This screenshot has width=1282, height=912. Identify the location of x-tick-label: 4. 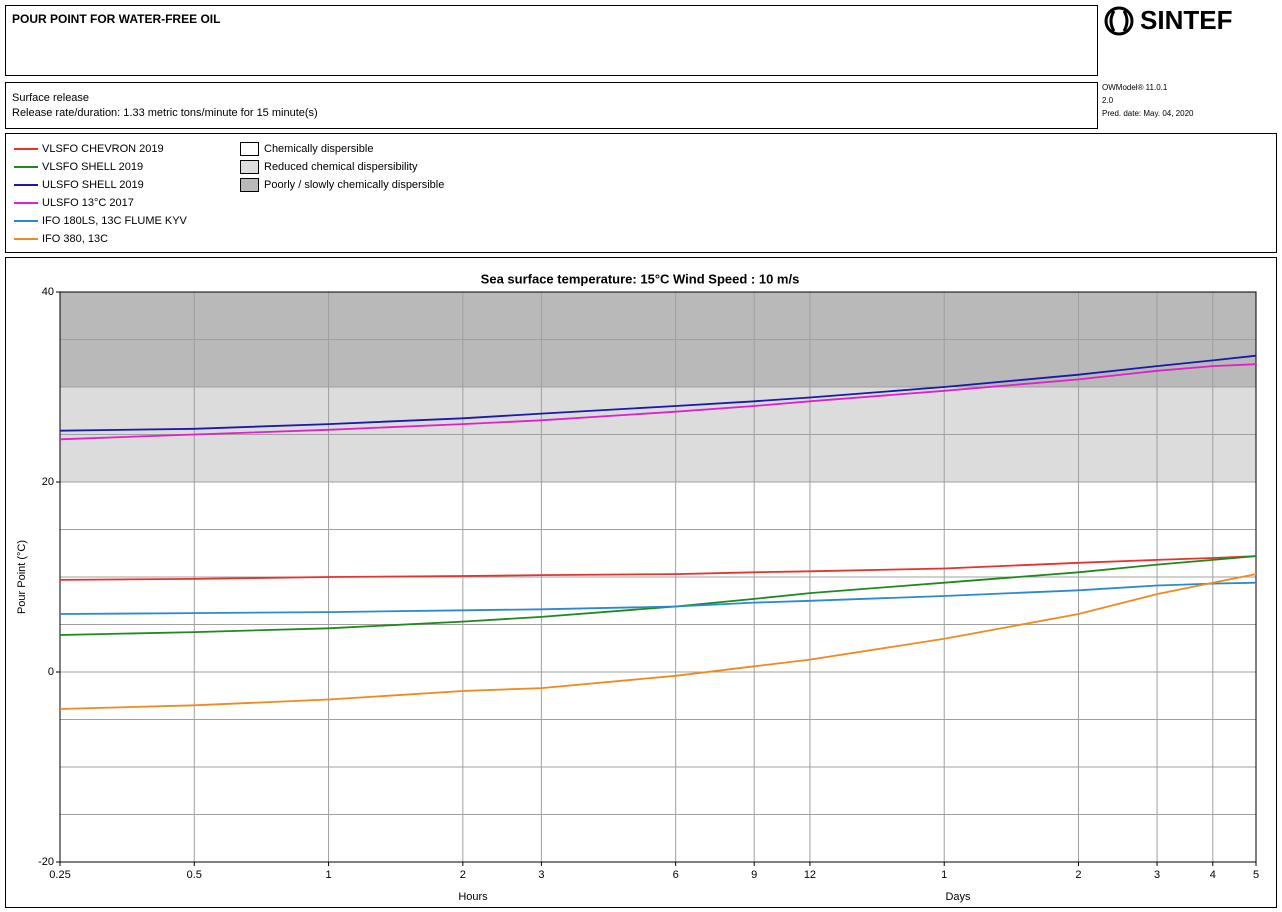
(1213, 875).